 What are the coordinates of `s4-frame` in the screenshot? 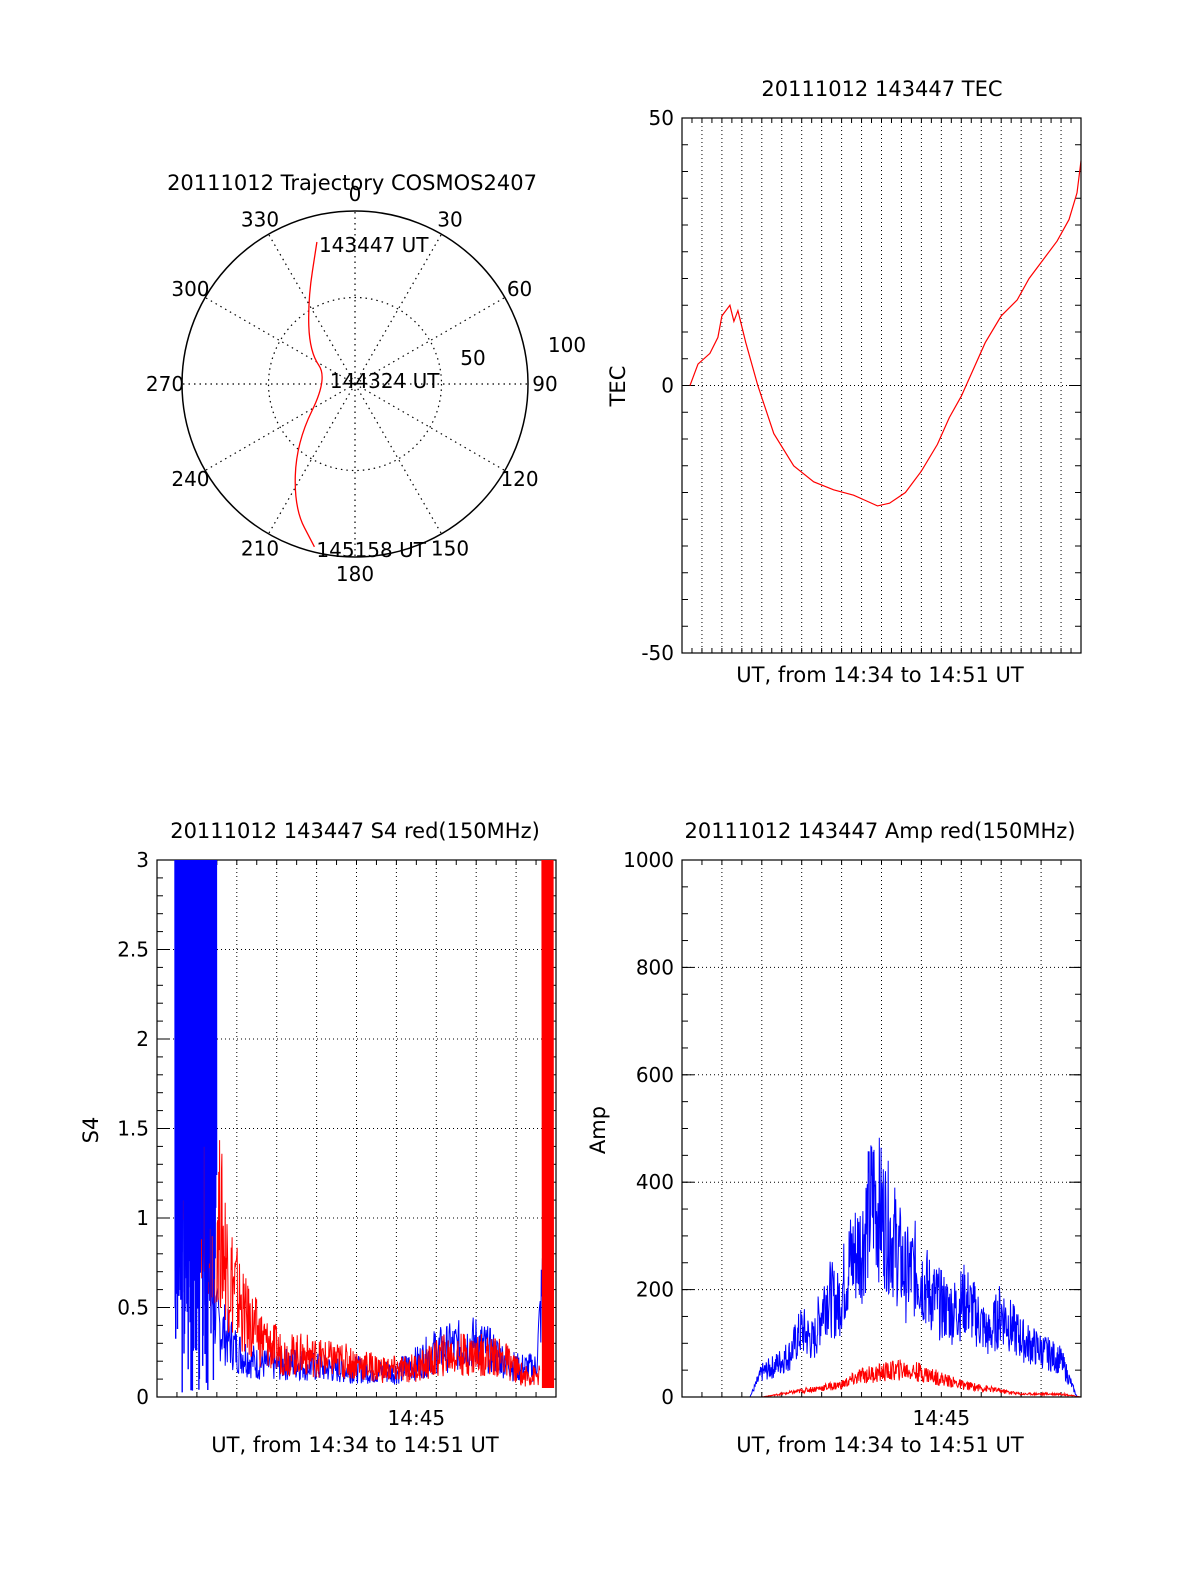 It's located at (356, 1128).